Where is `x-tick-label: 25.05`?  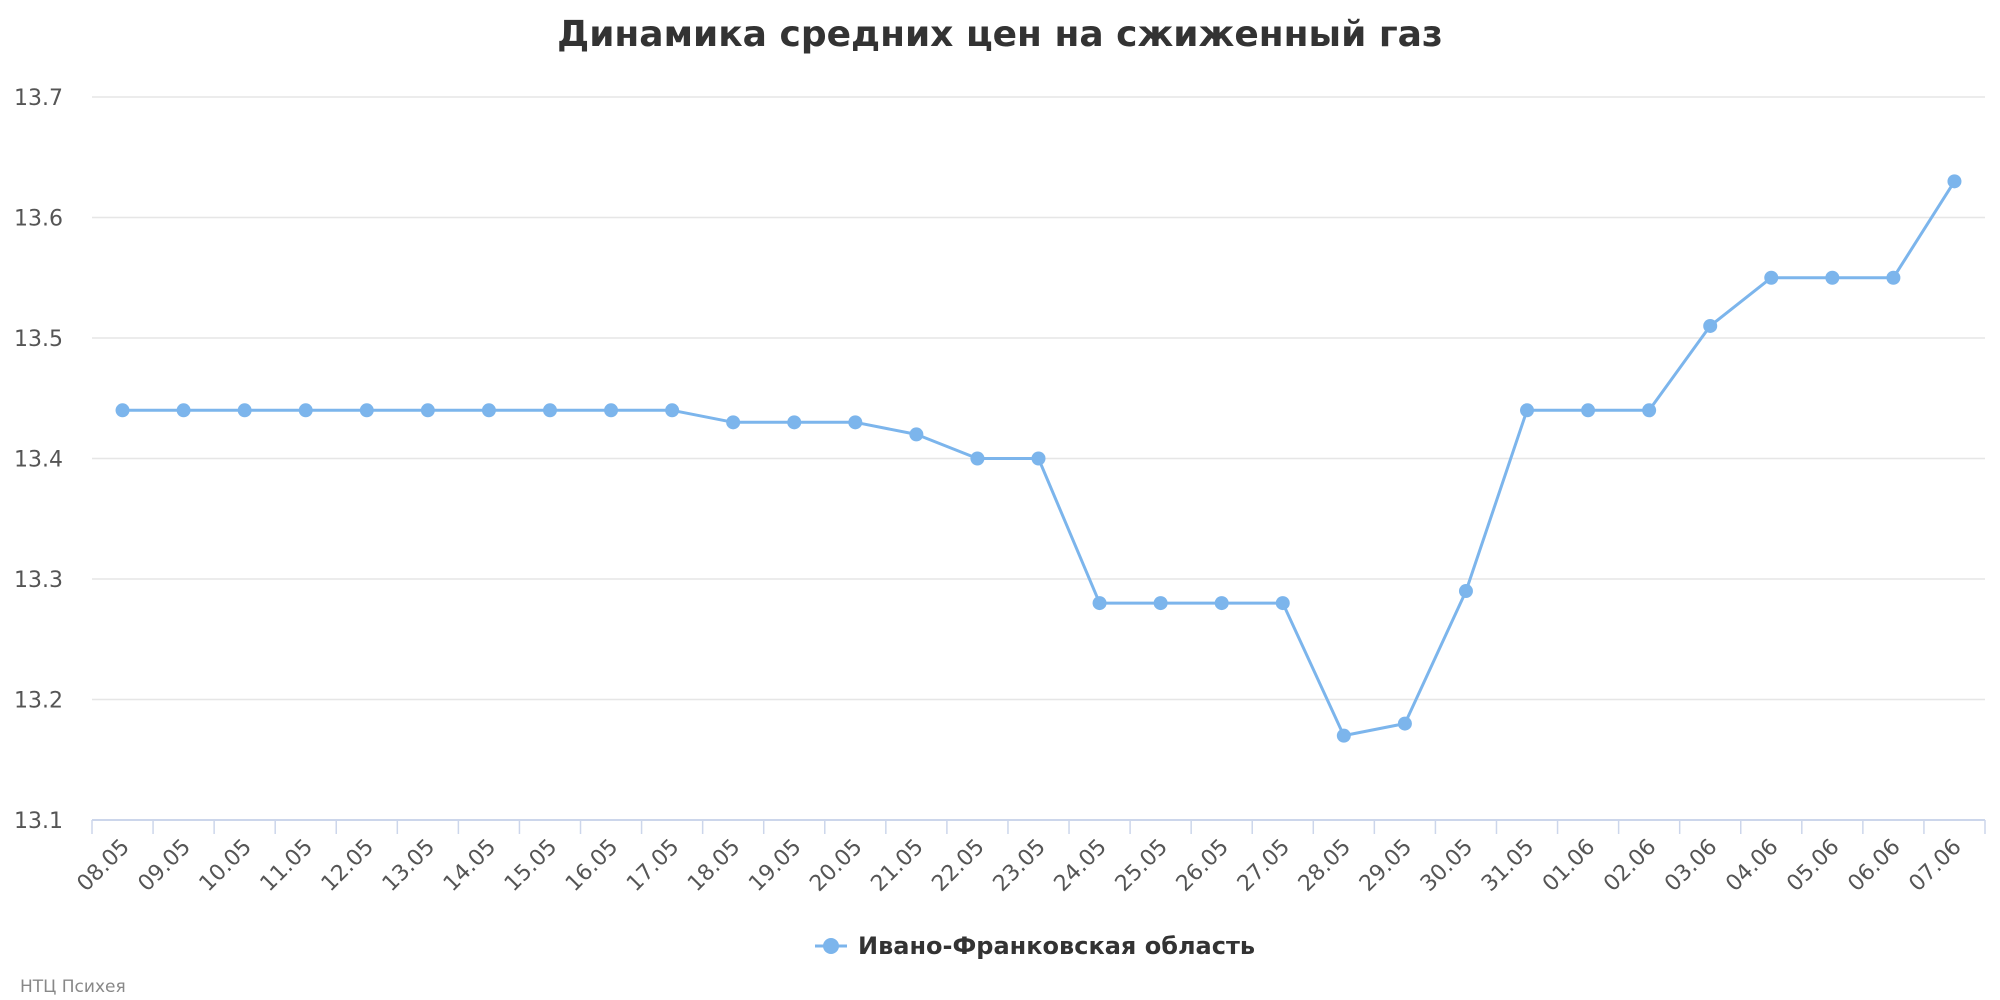 x-tick-label: 25.05 is located at coordinates (1142, 866).